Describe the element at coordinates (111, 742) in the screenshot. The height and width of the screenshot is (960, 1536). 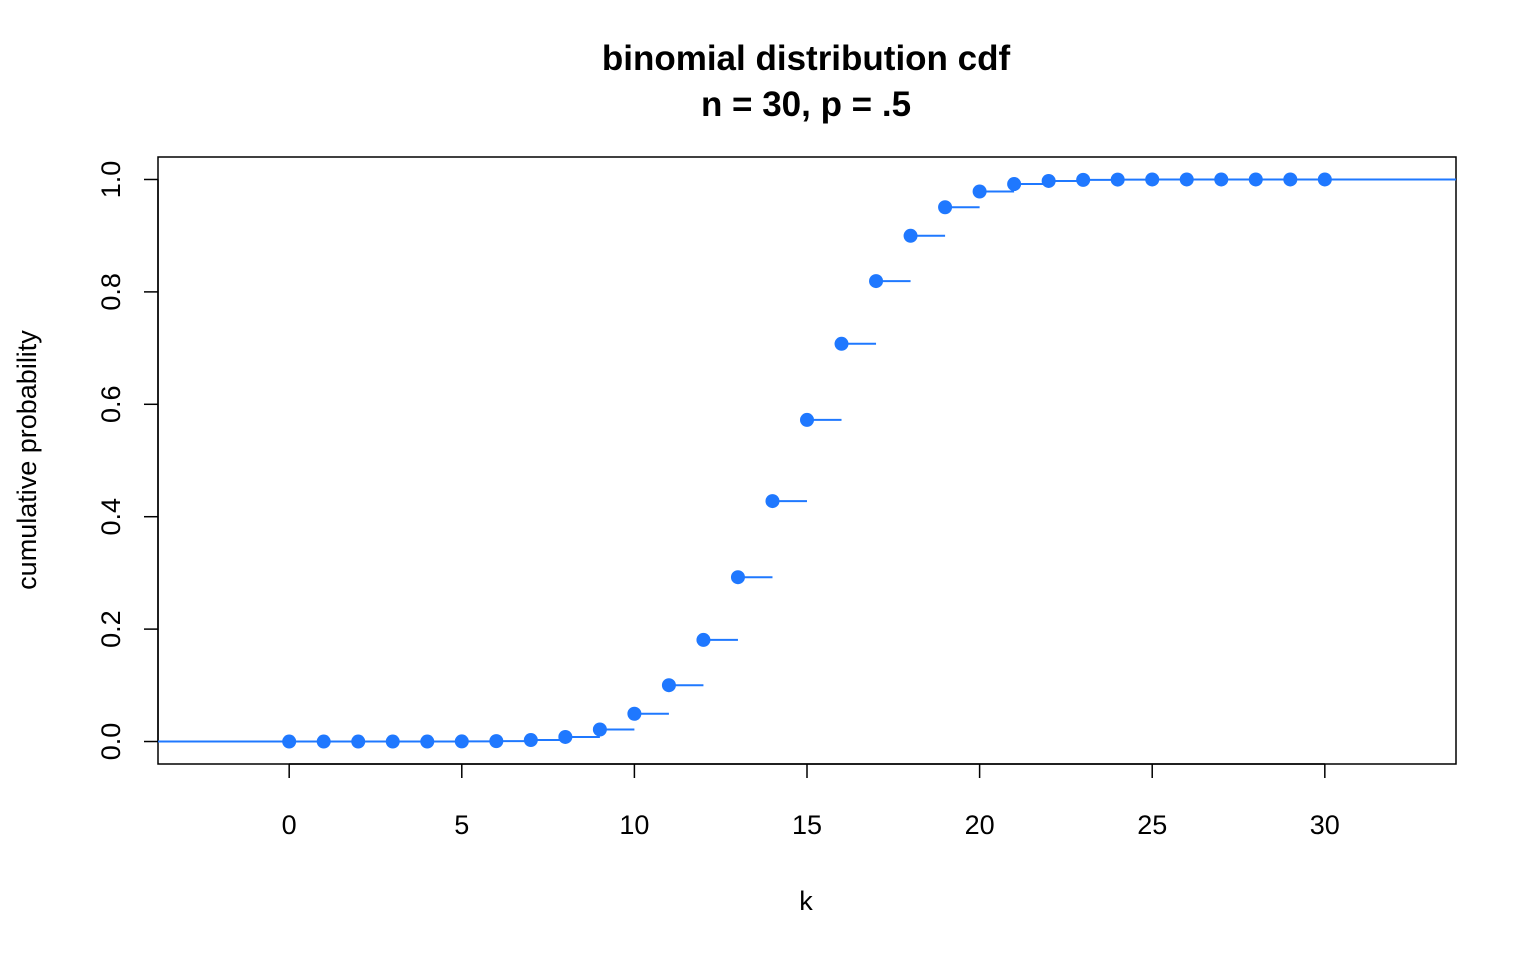
I see `y-tick-label: 0.0` at that location.